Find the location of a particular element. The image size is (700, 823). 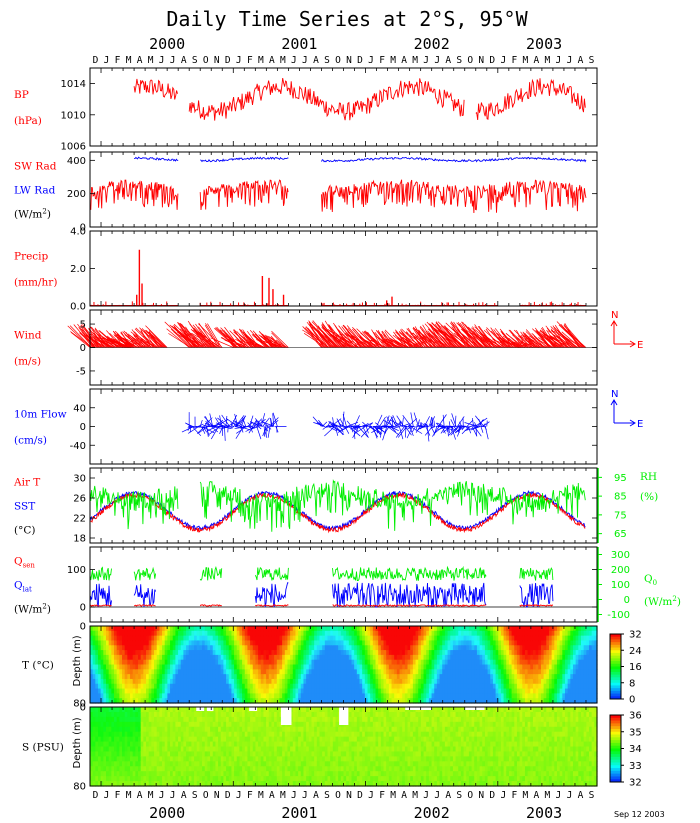

y-tick-label: 0 is located at coordinates (83, 228).